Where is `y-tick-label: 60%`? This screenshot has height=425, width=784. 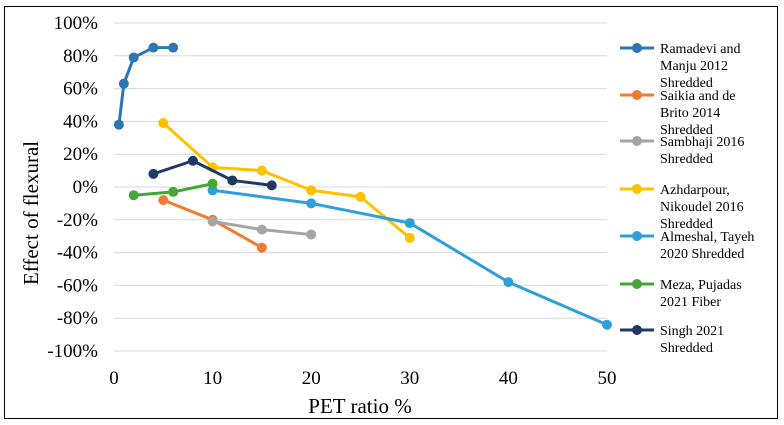 y-tick-label: 60% is located at coordinates (80, 89).